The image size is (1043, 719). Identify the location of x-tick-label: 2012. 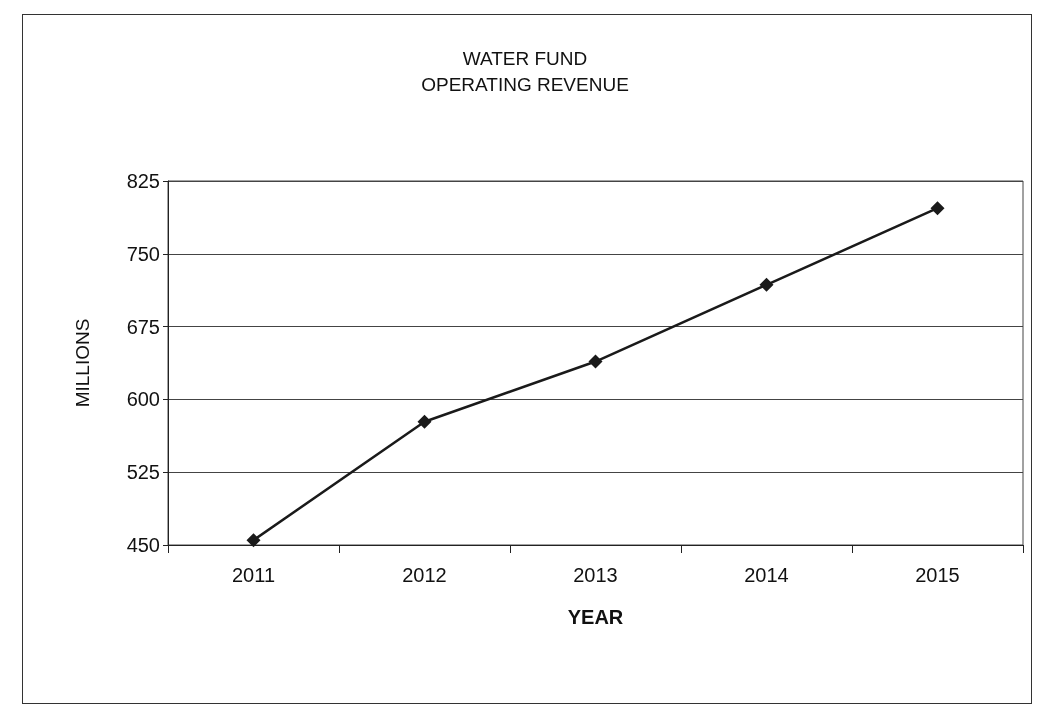
(424, 575).